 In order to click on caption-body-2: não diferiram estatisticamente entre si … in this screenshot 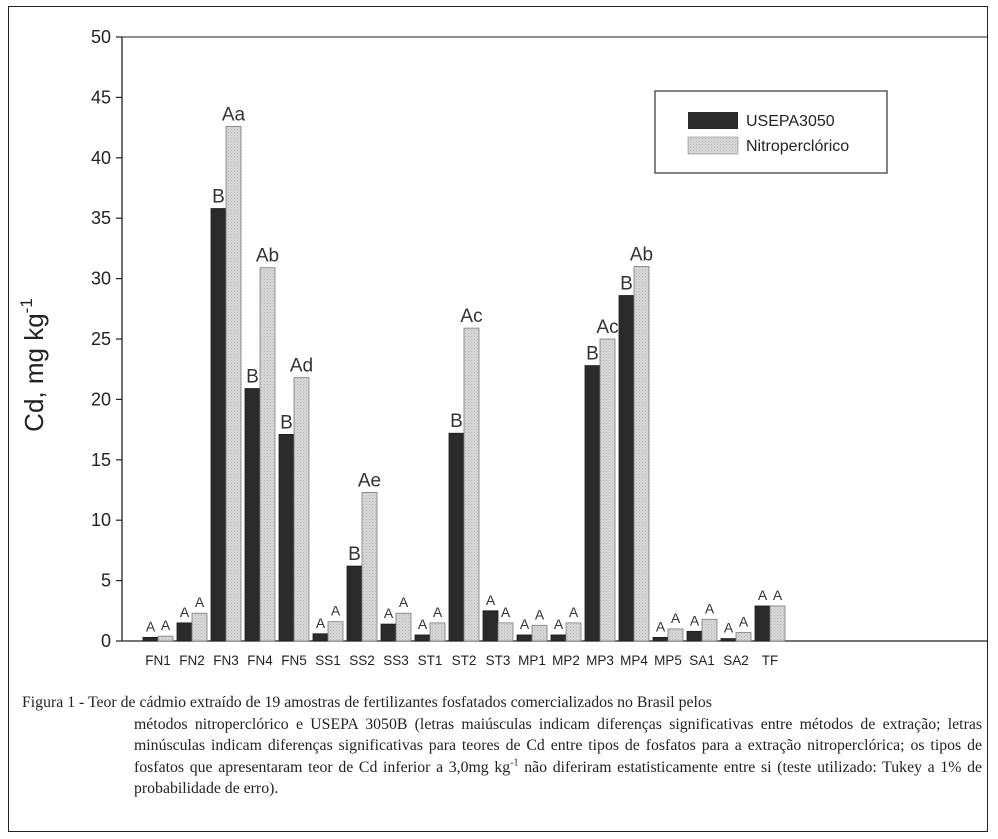, I will do `click(558, 778)`.